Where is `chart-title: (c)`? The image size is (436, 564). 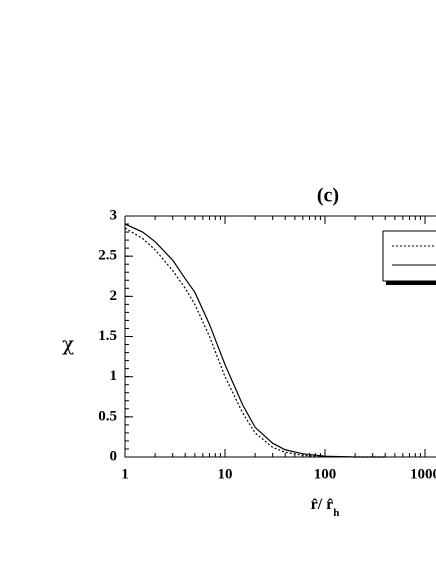
chart-title: (c) is located at coordinates (328, 196).